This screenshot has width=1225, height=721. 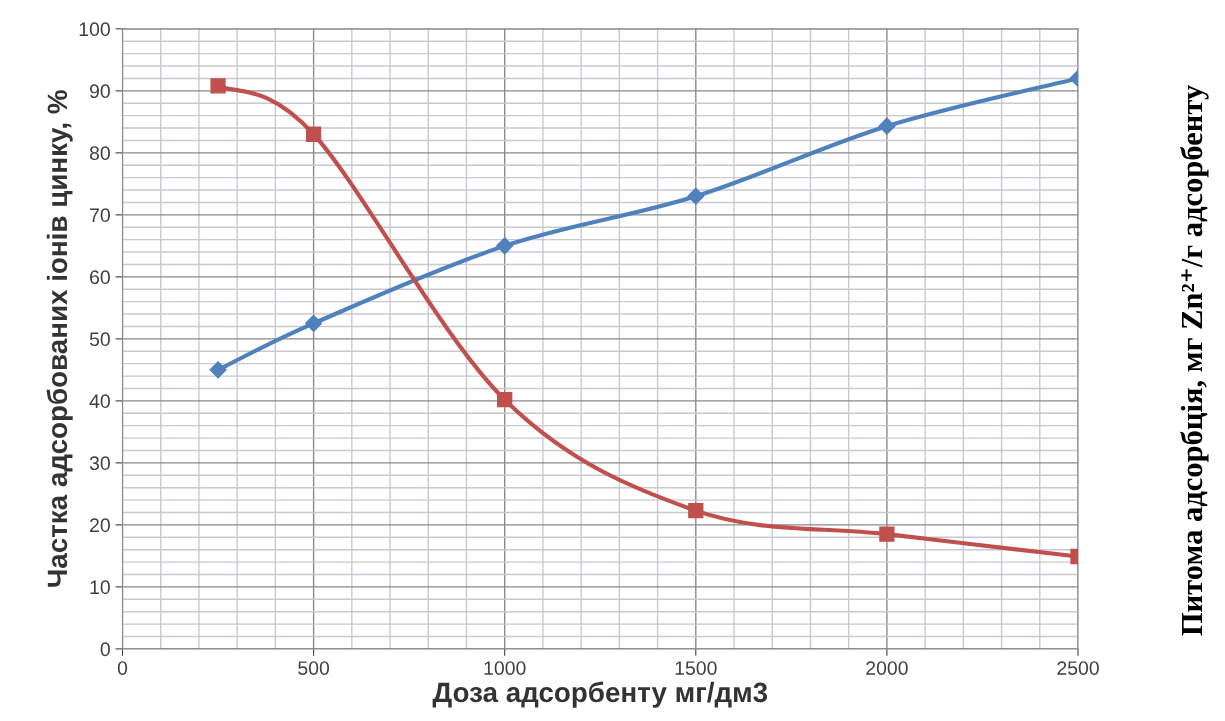 What do you see at coordinates (1194, 360) in the screenshot?
I see `y2-axis-title: Питома адсорбція, мг Zn²⁺/г адсорбенту` at bounding box center [1194, 360].